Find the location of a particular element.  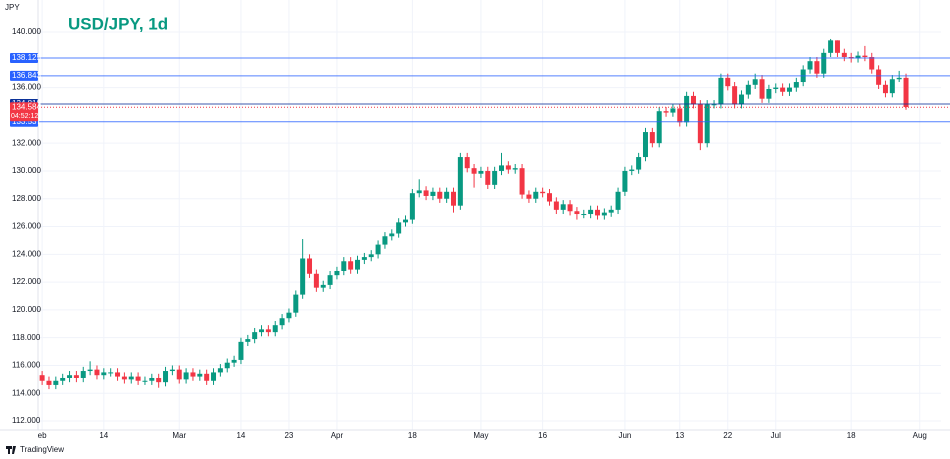

y-tick-label: 122.000 is located at coordinates (26, 281).